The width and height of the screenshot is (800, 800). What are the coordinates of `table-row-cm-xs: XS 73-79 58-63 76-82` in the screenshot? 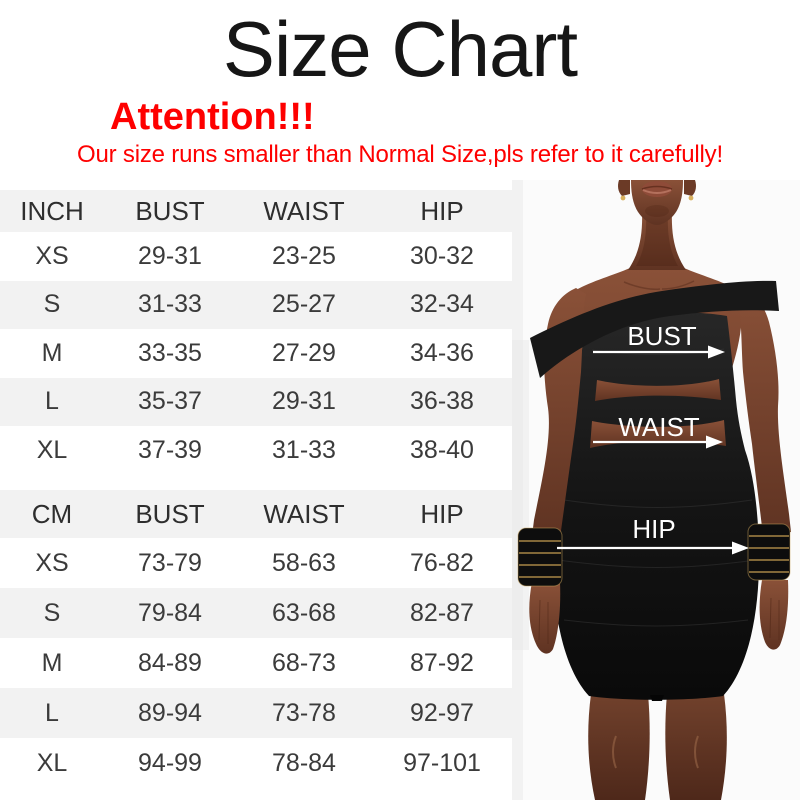 It's located at (256, 563).